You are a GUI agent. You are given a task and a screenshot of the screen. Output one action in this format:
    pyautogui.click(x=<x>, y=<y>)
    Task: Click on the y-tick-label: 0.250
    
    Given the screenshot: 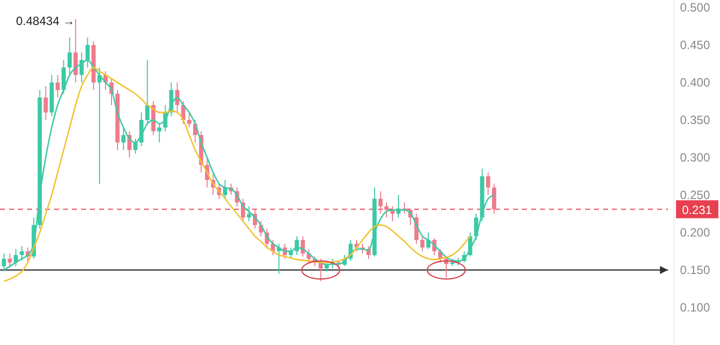 What is the action you would take?
    pyautogui.click(x=695, y=195)
    